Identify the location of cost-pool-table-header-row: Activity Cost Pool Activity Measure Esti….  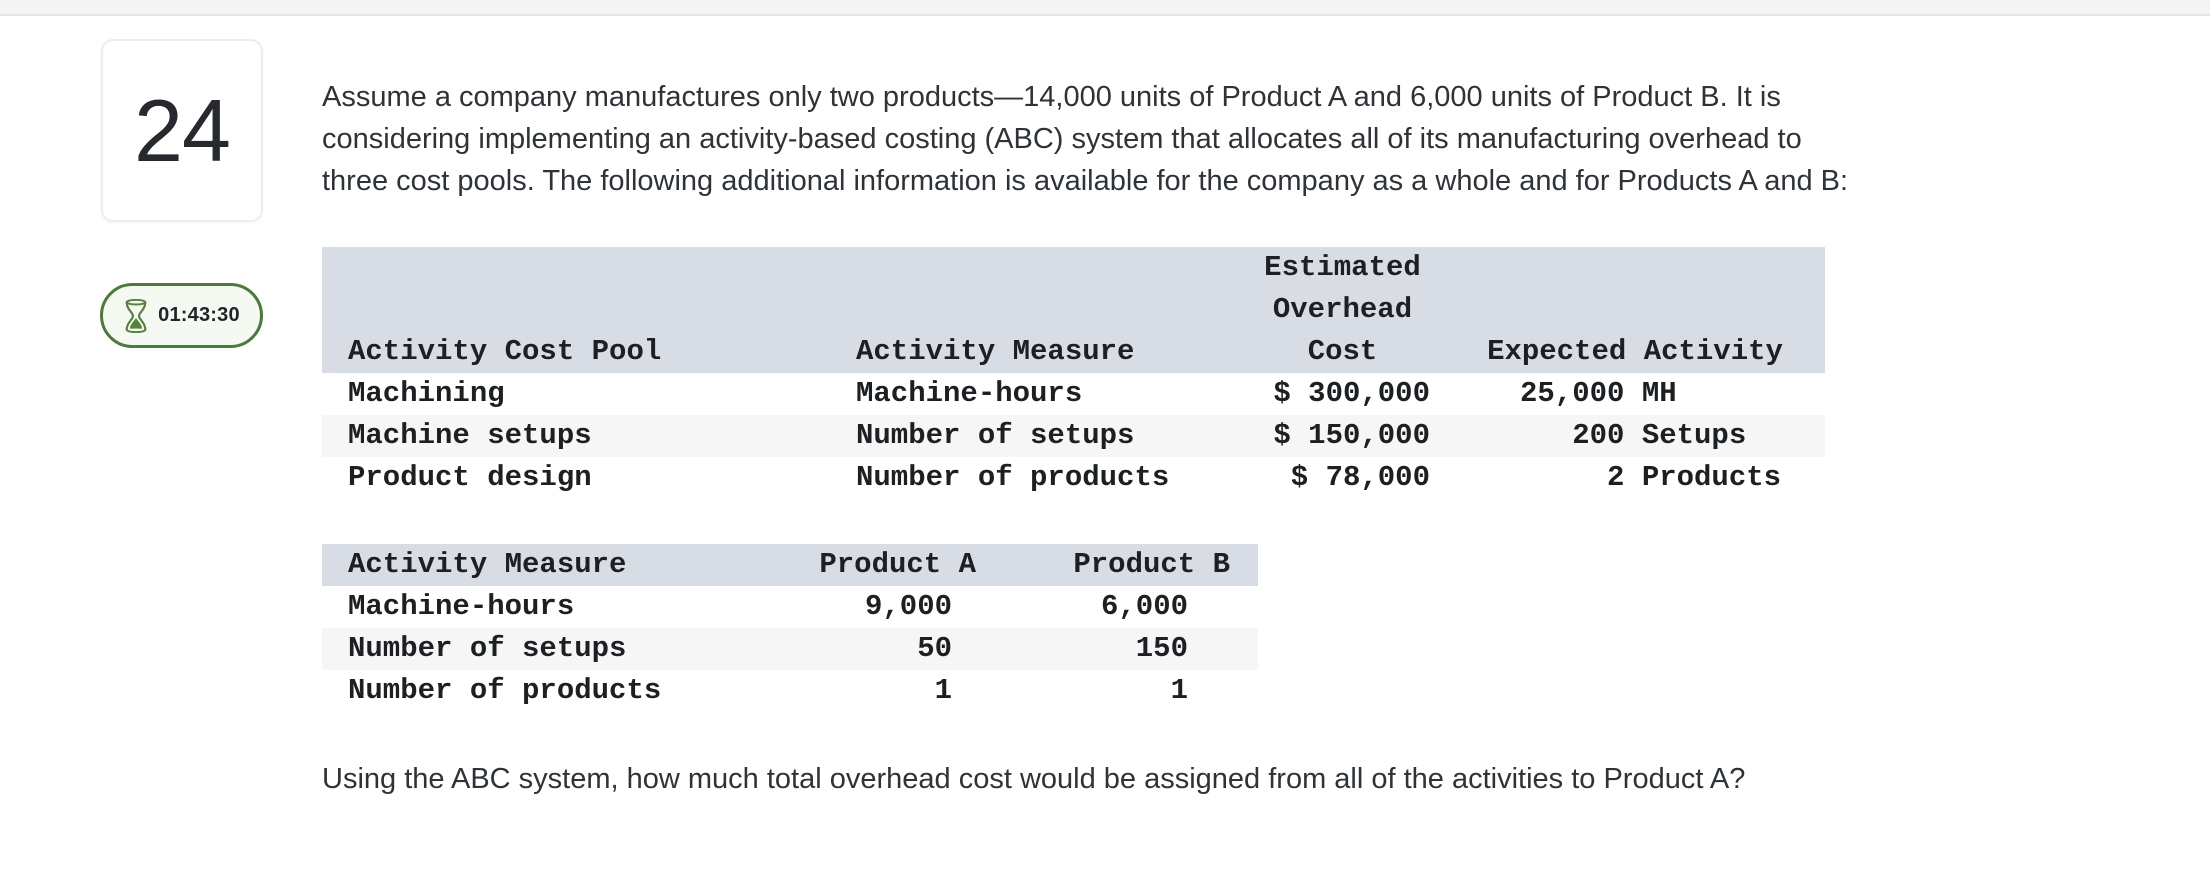
(1073, 310).